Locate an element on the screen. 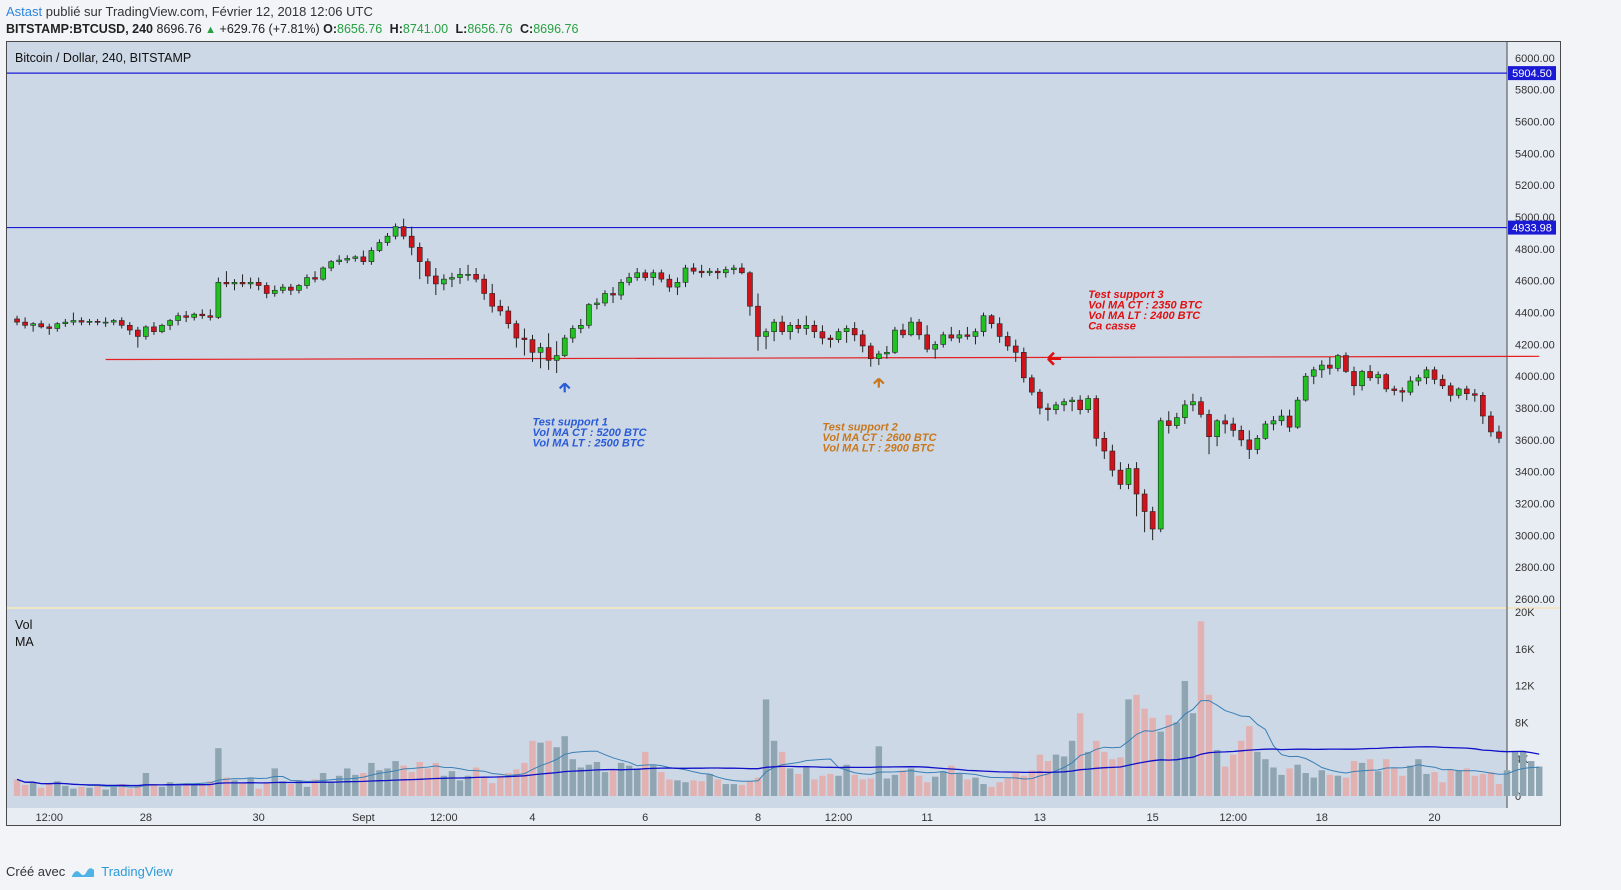 The image size is (1621, 890). time-tick-label: 28 is located at coordinates (146, 818).